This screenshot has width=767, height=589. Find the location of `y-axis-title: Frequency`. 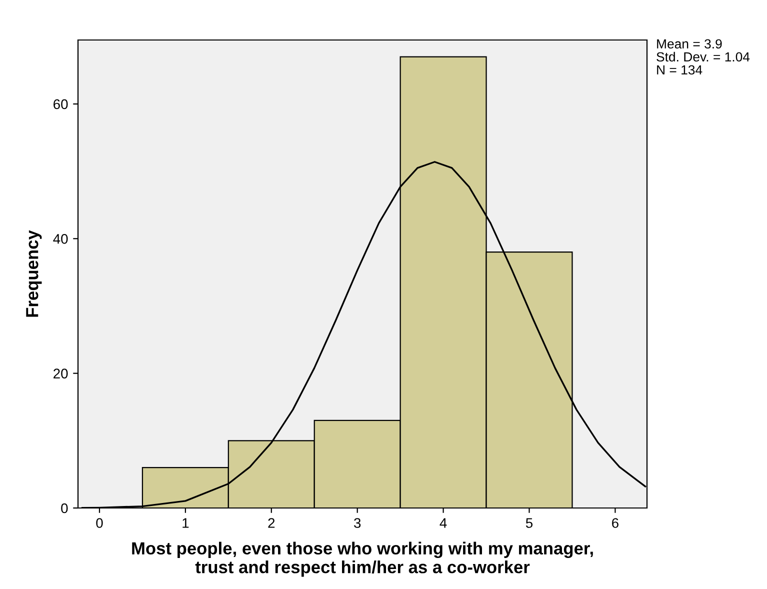

y-axis-title: Frequency is located at coordinates (34, 273).